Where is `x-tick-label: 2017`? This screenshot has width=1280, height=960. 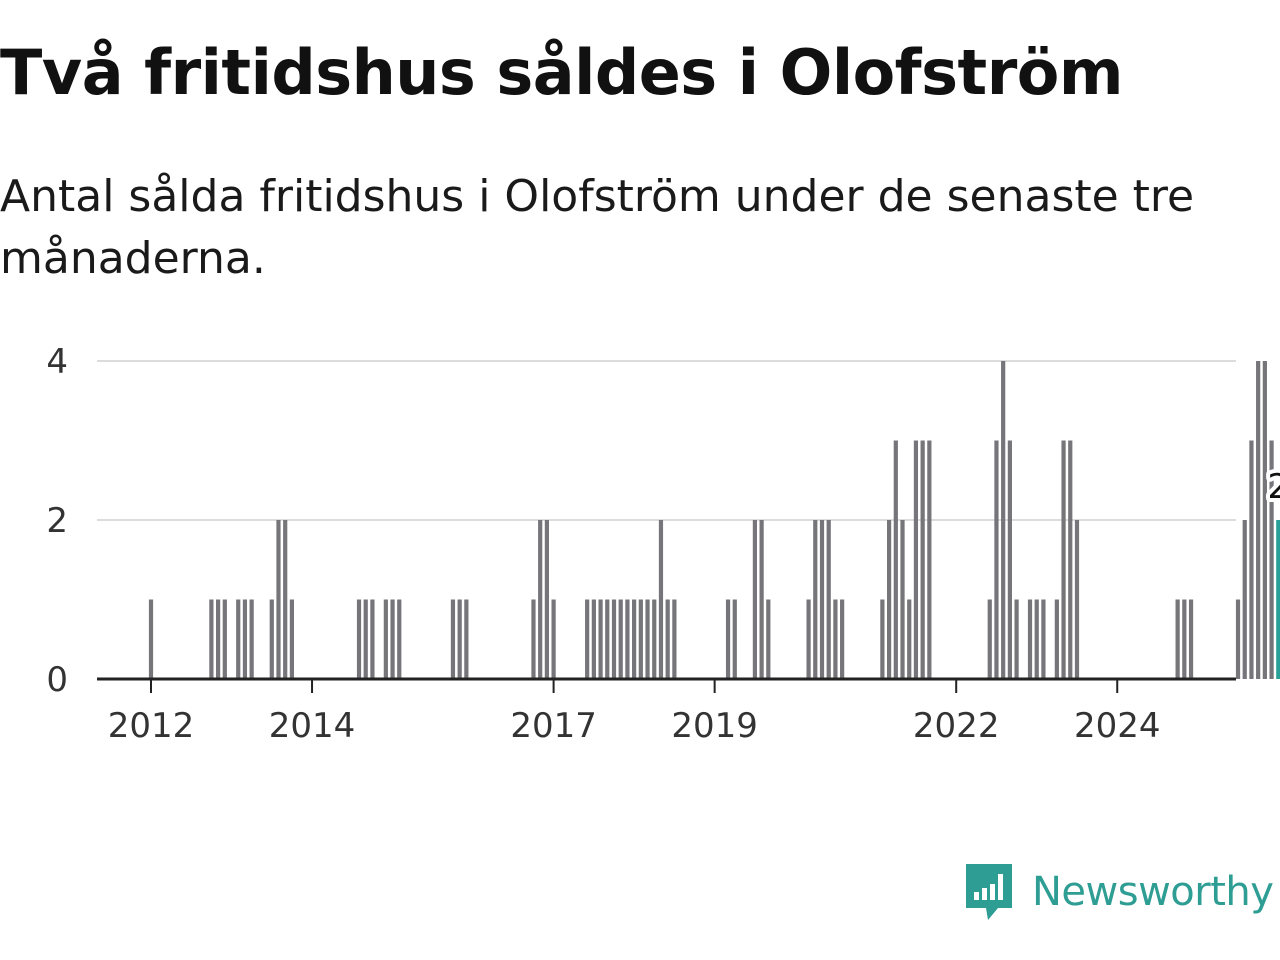 x-tick-label: 2017 is located at coordinates (553, 726).